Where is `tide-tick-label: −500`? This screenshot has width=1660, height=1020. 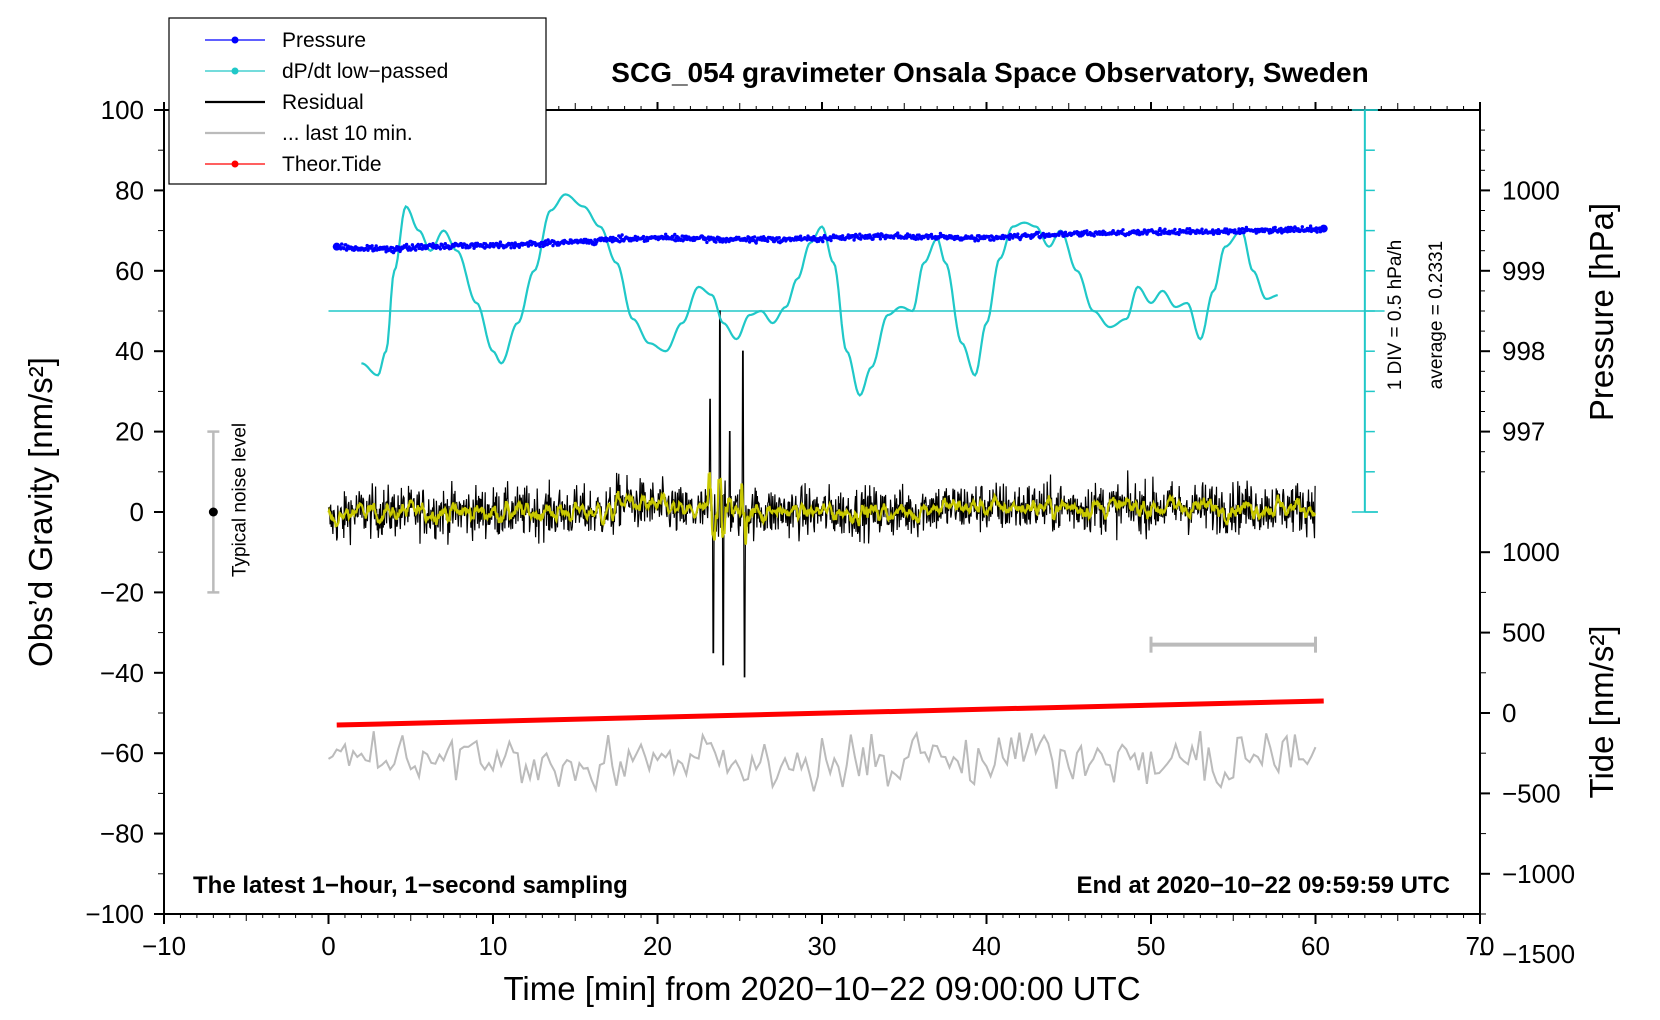
tide-tick-label: −500 is located at coordinates (1531, 793).